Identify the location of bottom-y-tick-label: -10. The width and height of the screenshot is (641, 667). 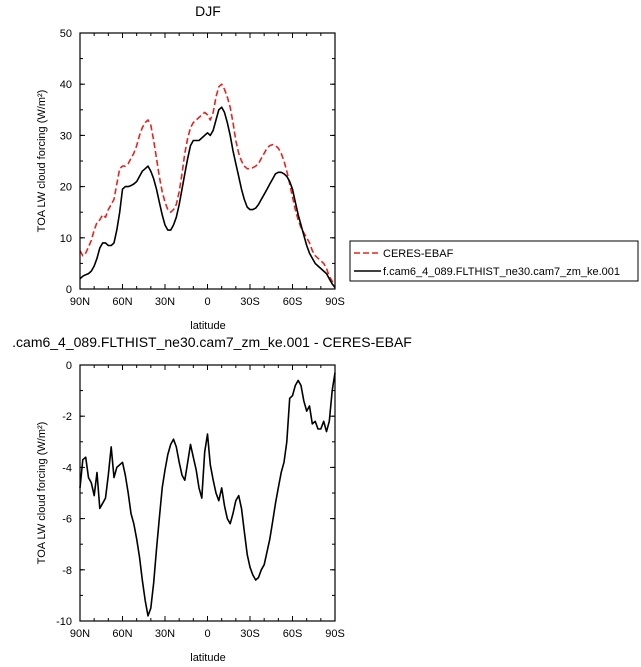
(64, 622).